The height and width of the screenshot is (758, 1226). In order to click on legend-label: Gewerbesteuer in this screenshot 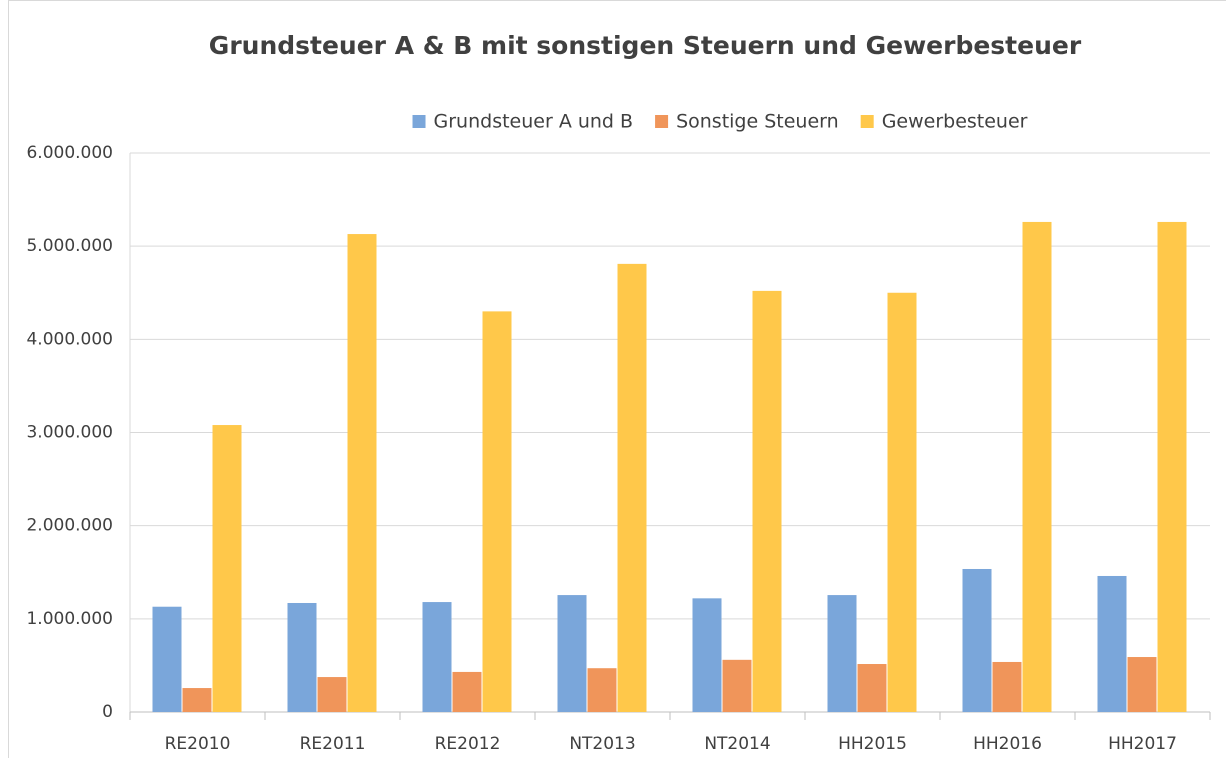, I will do `click(955, 122)`.